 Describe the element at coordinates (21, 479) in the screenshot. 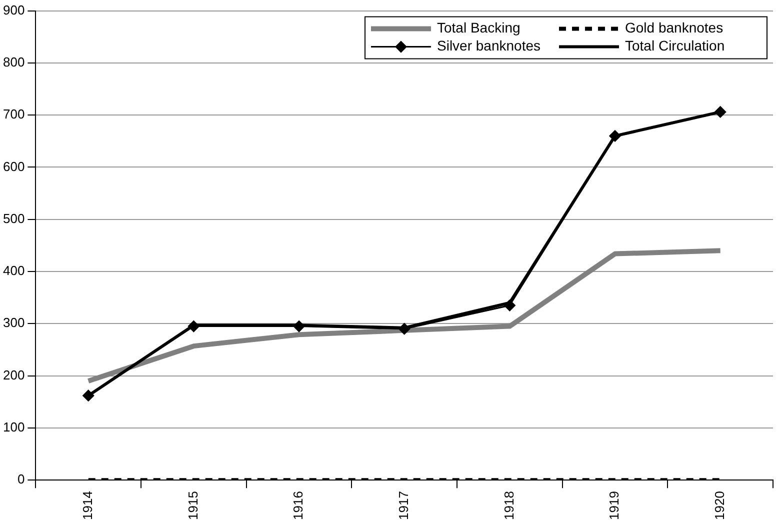

I see `y-tick-label: 0` at that location.